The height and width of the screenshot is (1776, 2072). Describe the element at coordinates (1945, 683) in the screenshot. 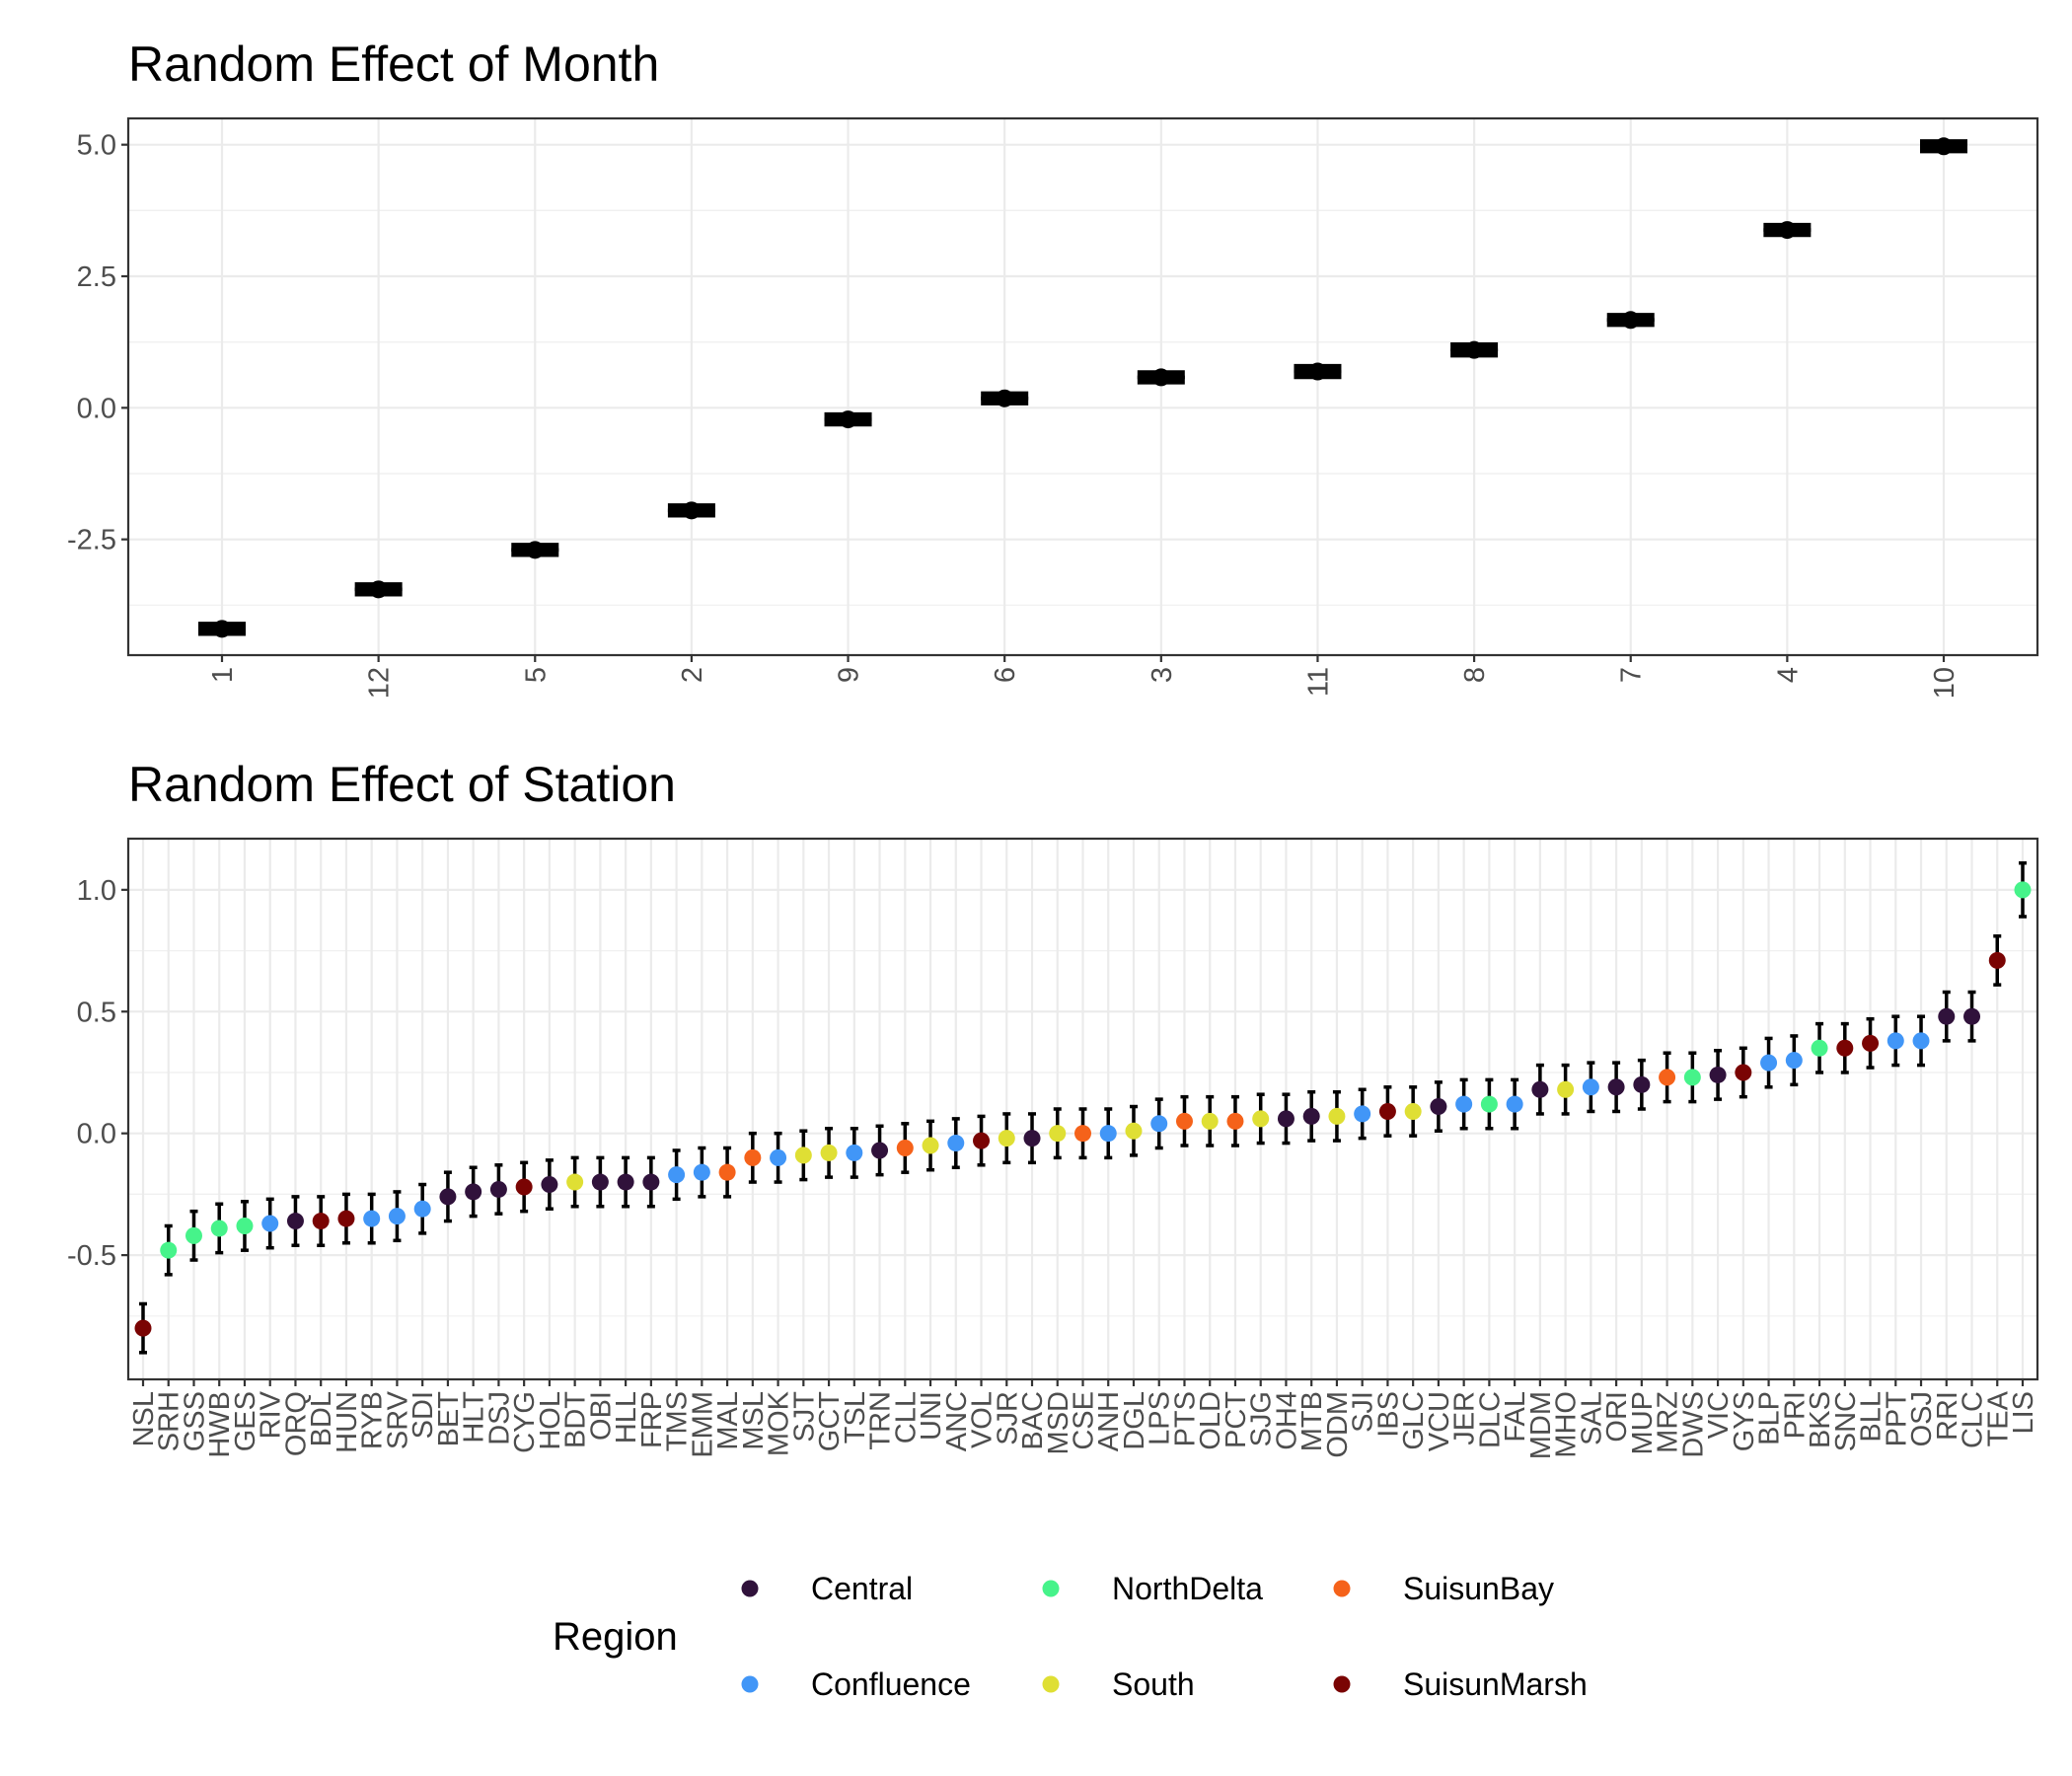

I see `x-tick-label: 10` at that location.